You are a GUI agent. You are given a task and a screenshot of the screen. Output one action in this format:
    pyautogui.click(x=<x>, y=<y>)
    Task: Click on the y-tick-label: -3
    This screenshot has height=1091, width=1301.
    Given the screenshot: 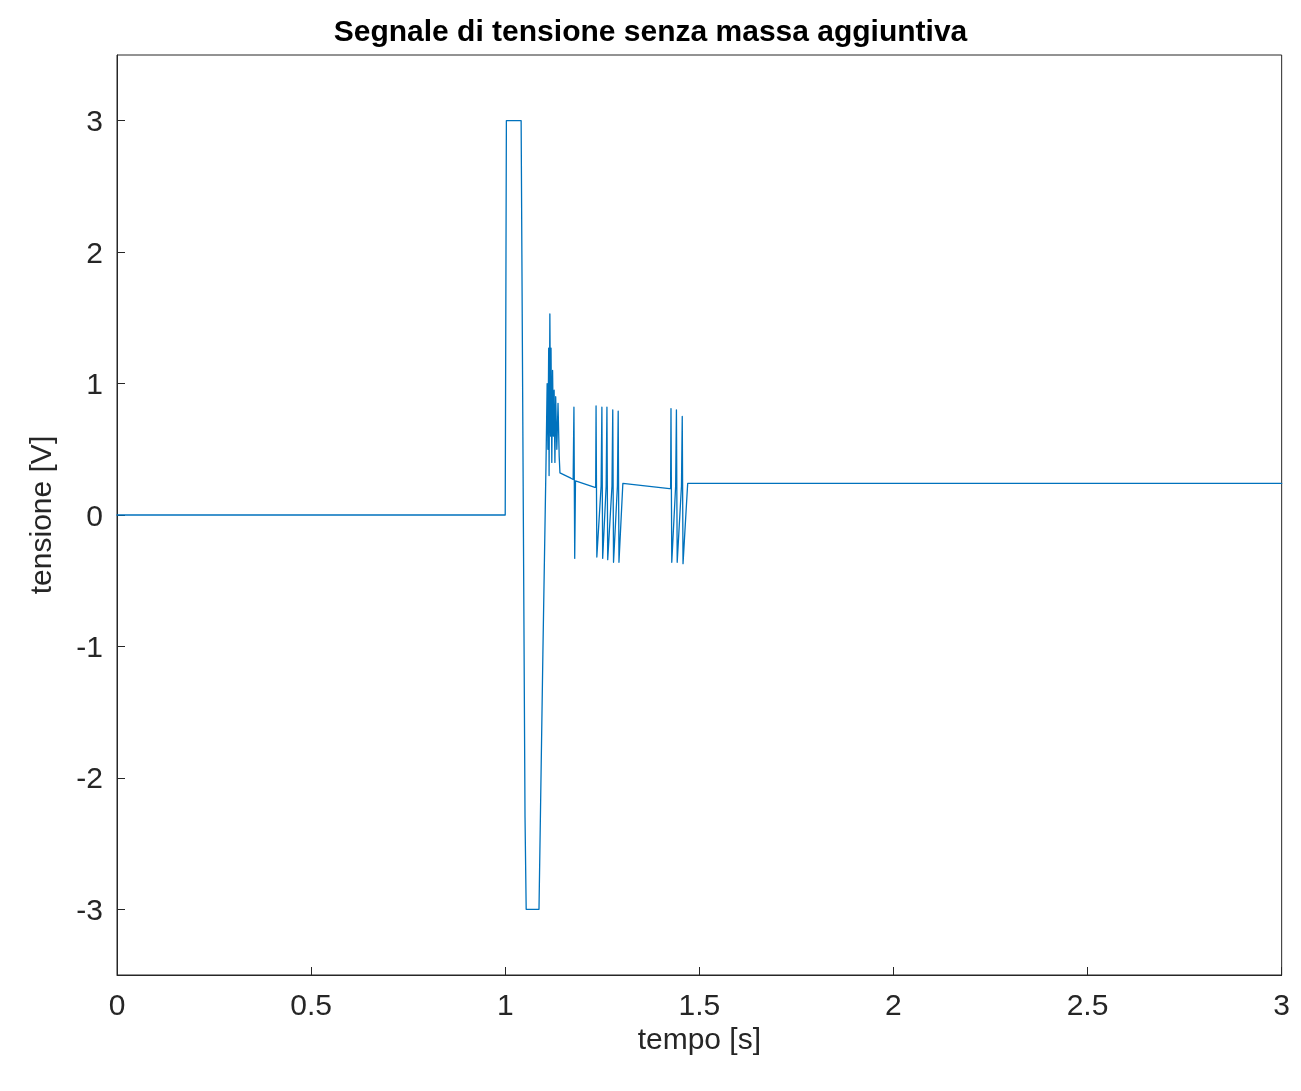 What is the action you would take?
    pyautogui.click(x=89, y=909)
    